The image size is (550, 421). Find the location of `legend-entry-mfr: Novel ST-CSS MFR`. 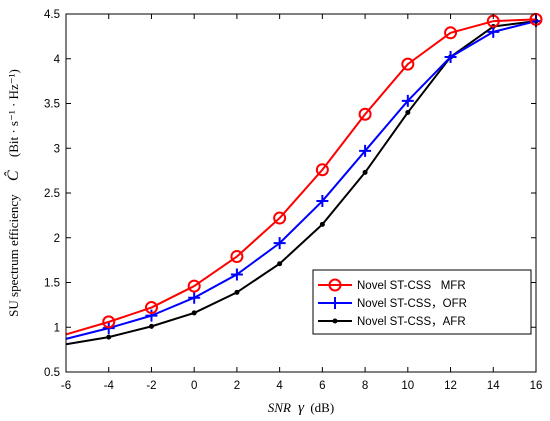

legend-entry-mfr: Novel ST-CSS MFR is located at coordinates (392, 285).